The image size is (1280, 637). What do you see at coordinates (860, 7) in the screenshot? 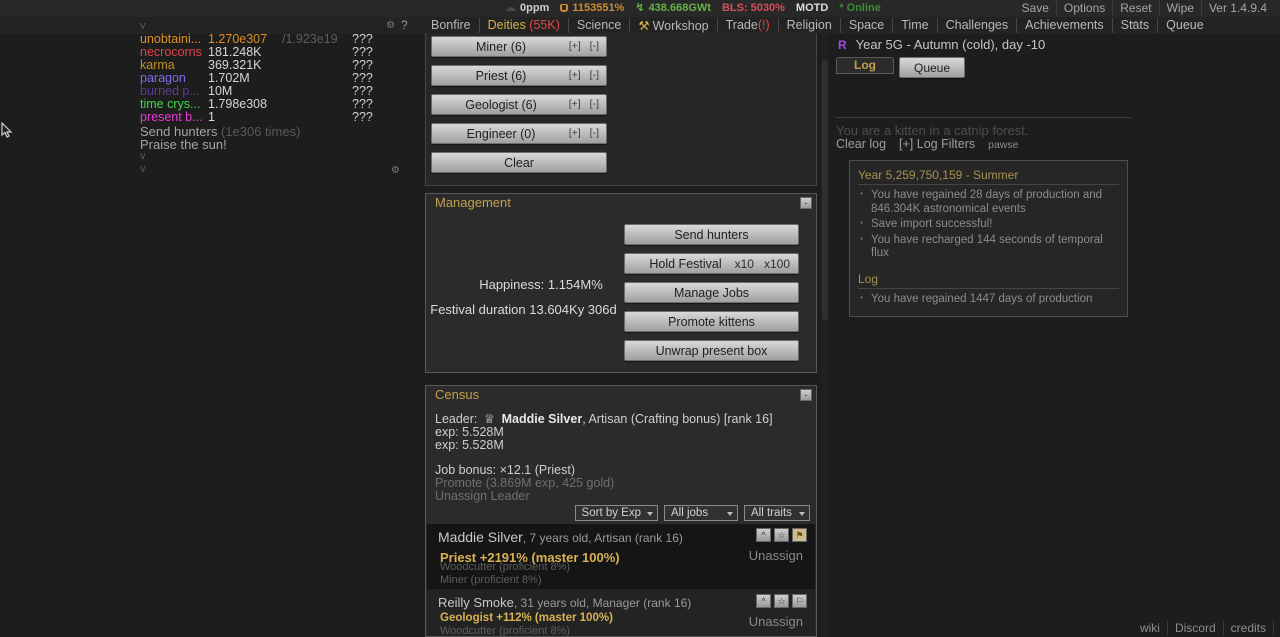
I see `online-status: * Online` at bounding box center [860, 7].